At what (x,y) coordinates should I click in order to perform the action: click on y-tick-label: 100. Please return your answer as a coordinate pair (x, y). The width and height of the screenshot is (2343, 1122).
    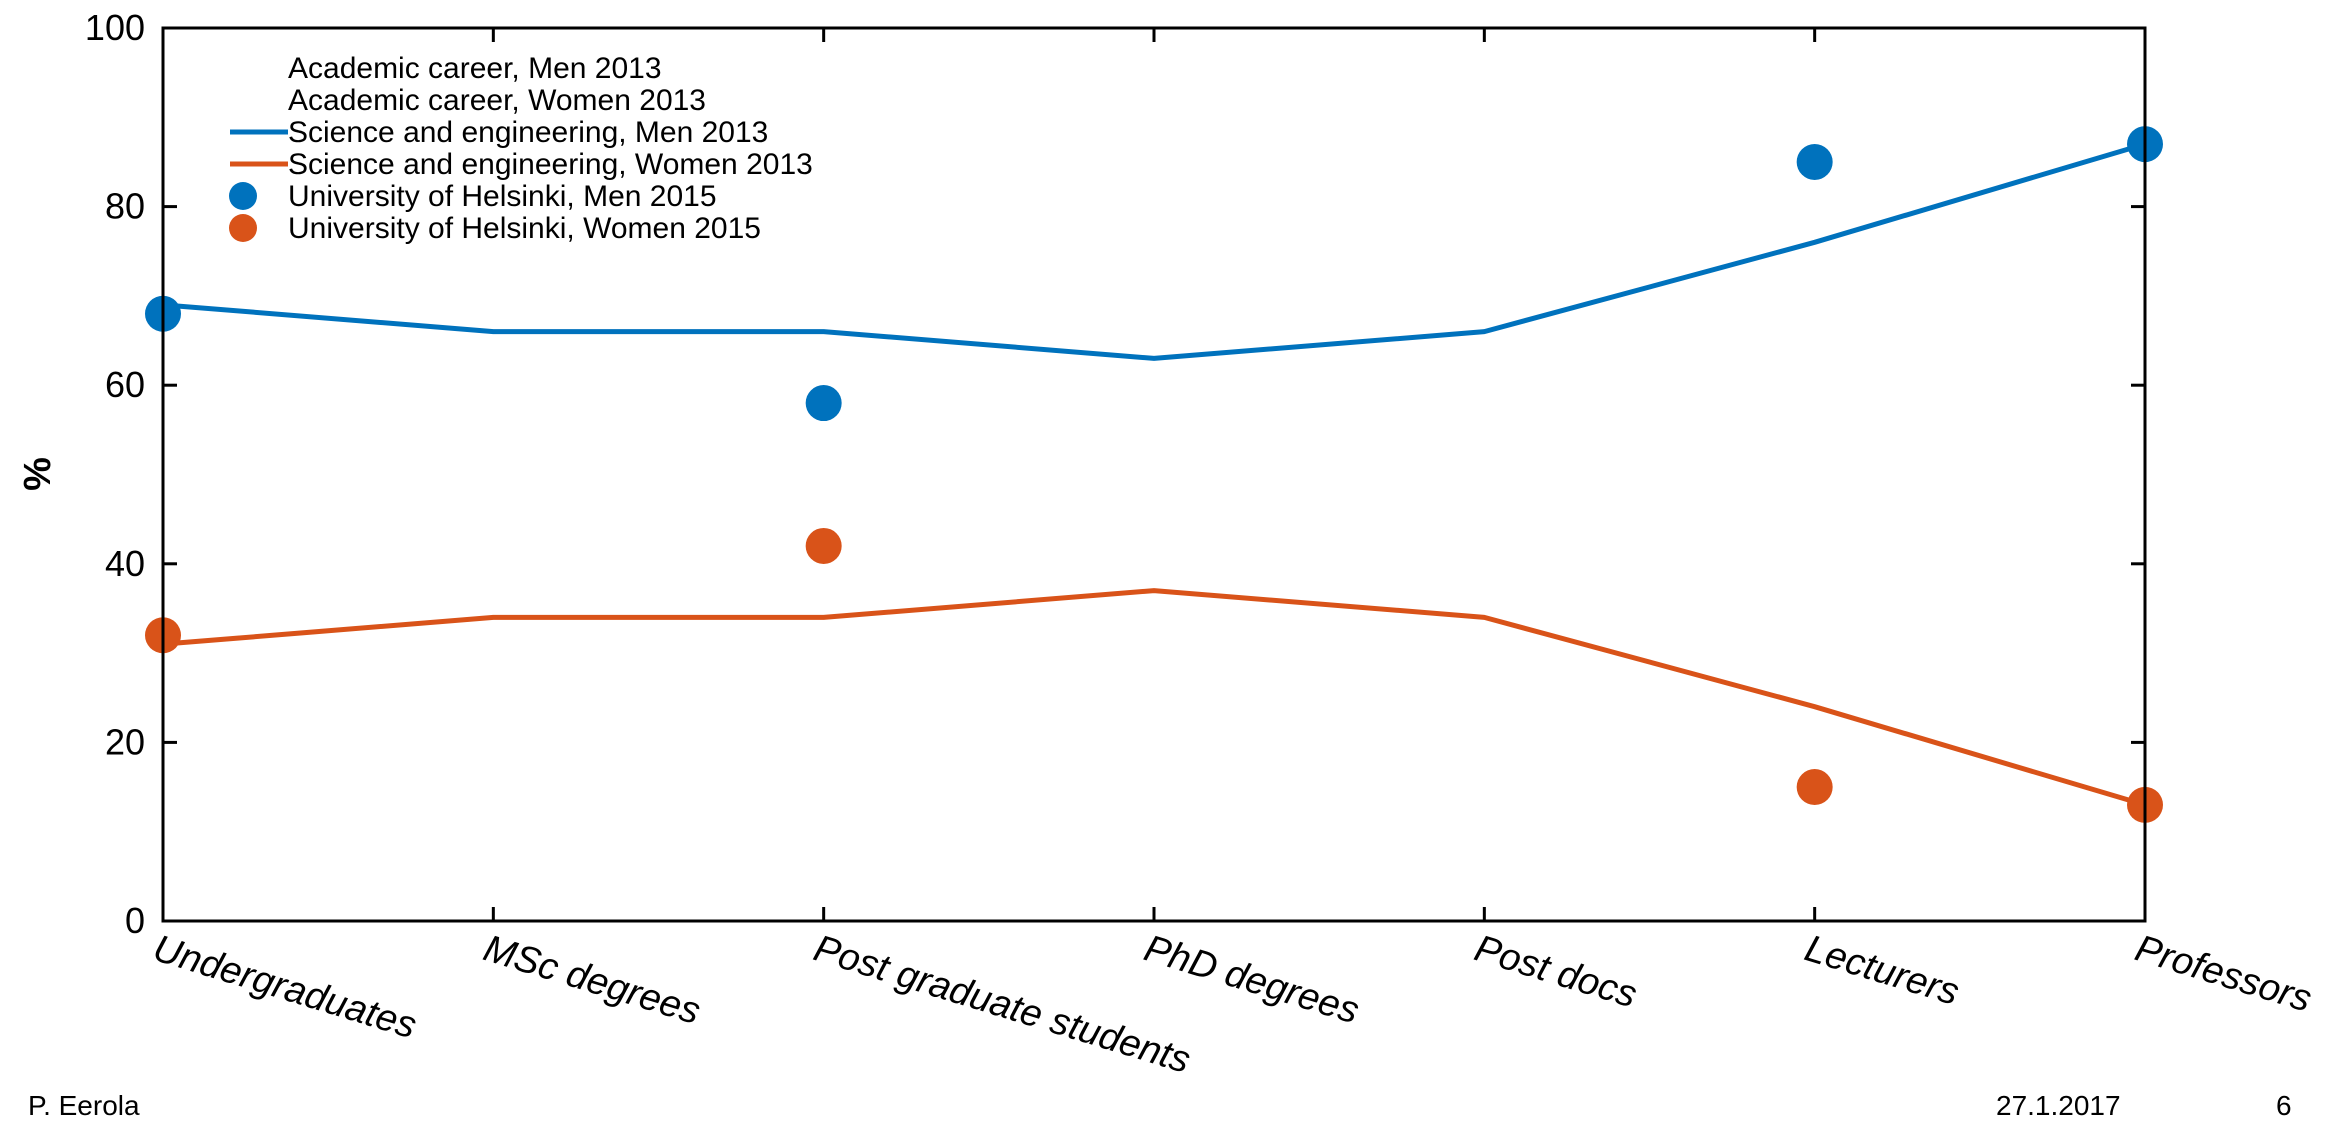
    Looking at the image, I should click on (115, 27).